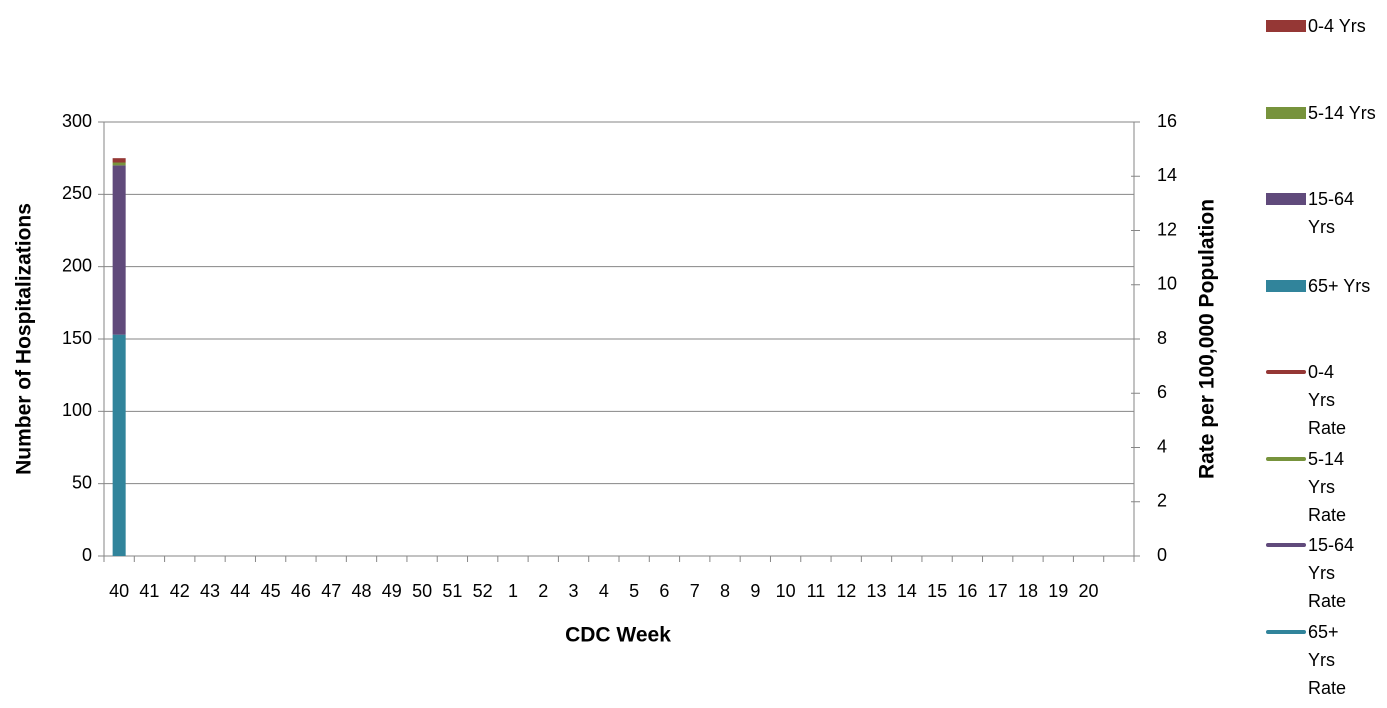 This screenshot has height=708, width=1387. What do you see at coordinates (695, 591) in the screenshot?
I see `x-tick-label: 7` at bounding box center [695, 591].